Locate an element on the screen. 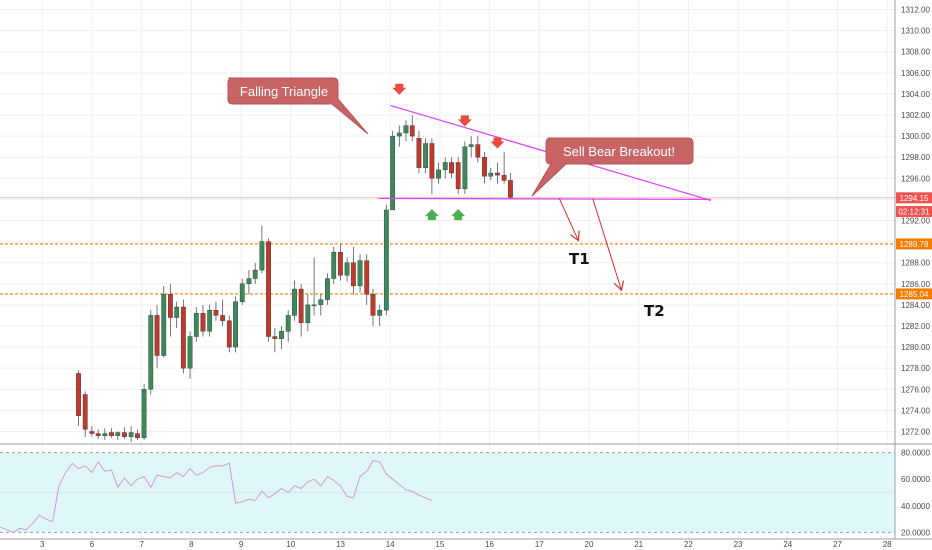  x-tick-label: 16 is located at coordinates (489, 544).